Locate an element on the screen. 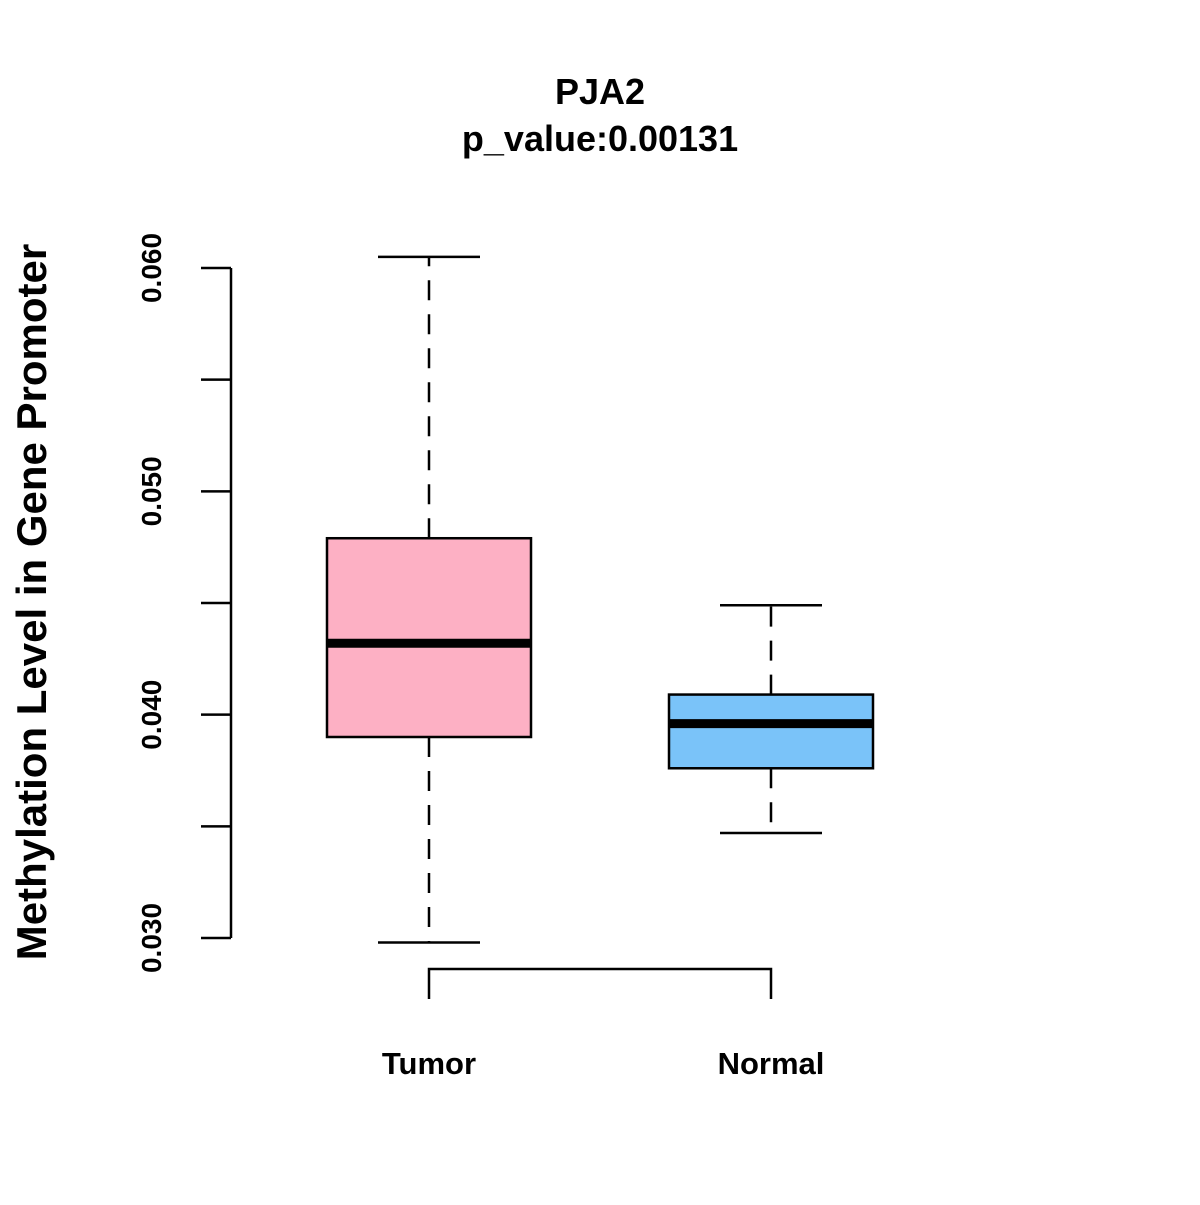 This screenshot has width=1200, height=1205. box-tumor is located at coordinates (429, 599).